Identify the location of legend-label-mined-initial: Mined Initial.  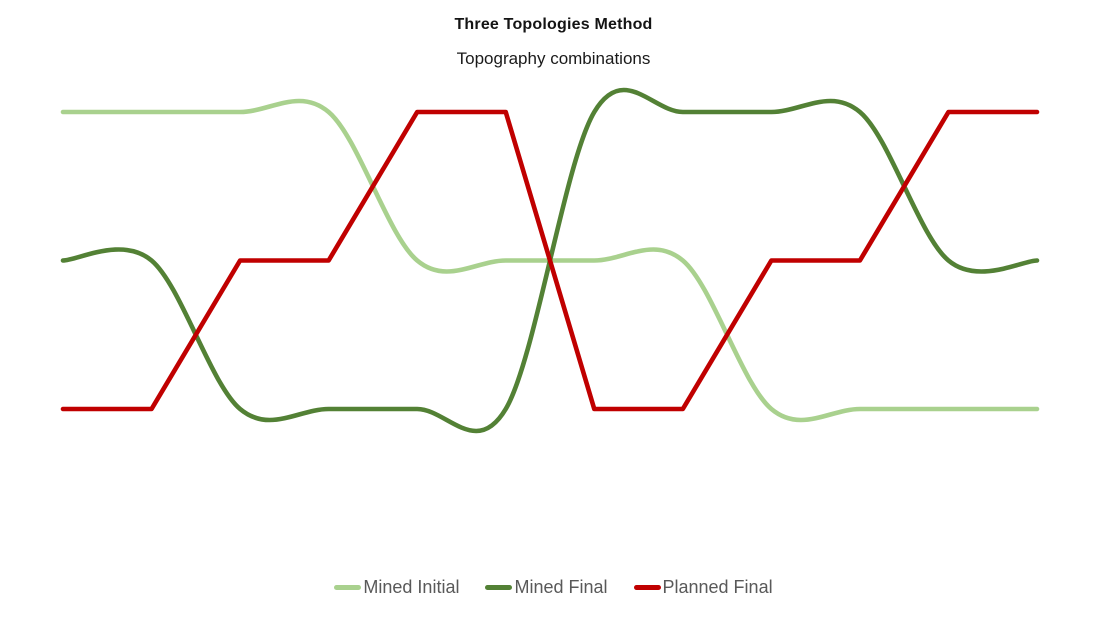
(411, 587).